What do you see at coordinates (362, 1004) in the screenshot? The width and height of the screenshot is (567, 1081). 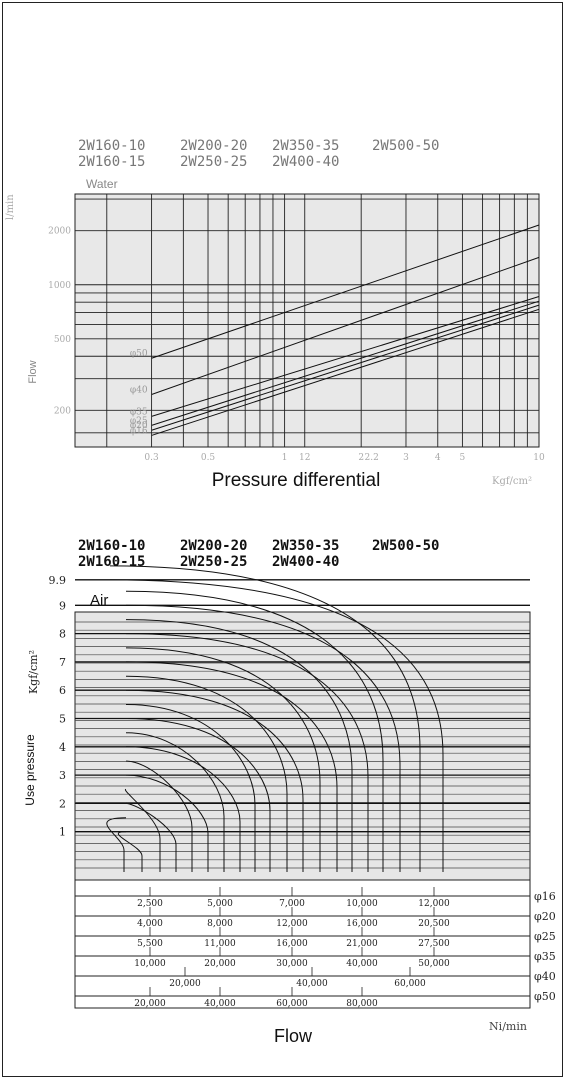 I see `air-scale-tick-label: 80,000` at bounding box center [362, 1004].